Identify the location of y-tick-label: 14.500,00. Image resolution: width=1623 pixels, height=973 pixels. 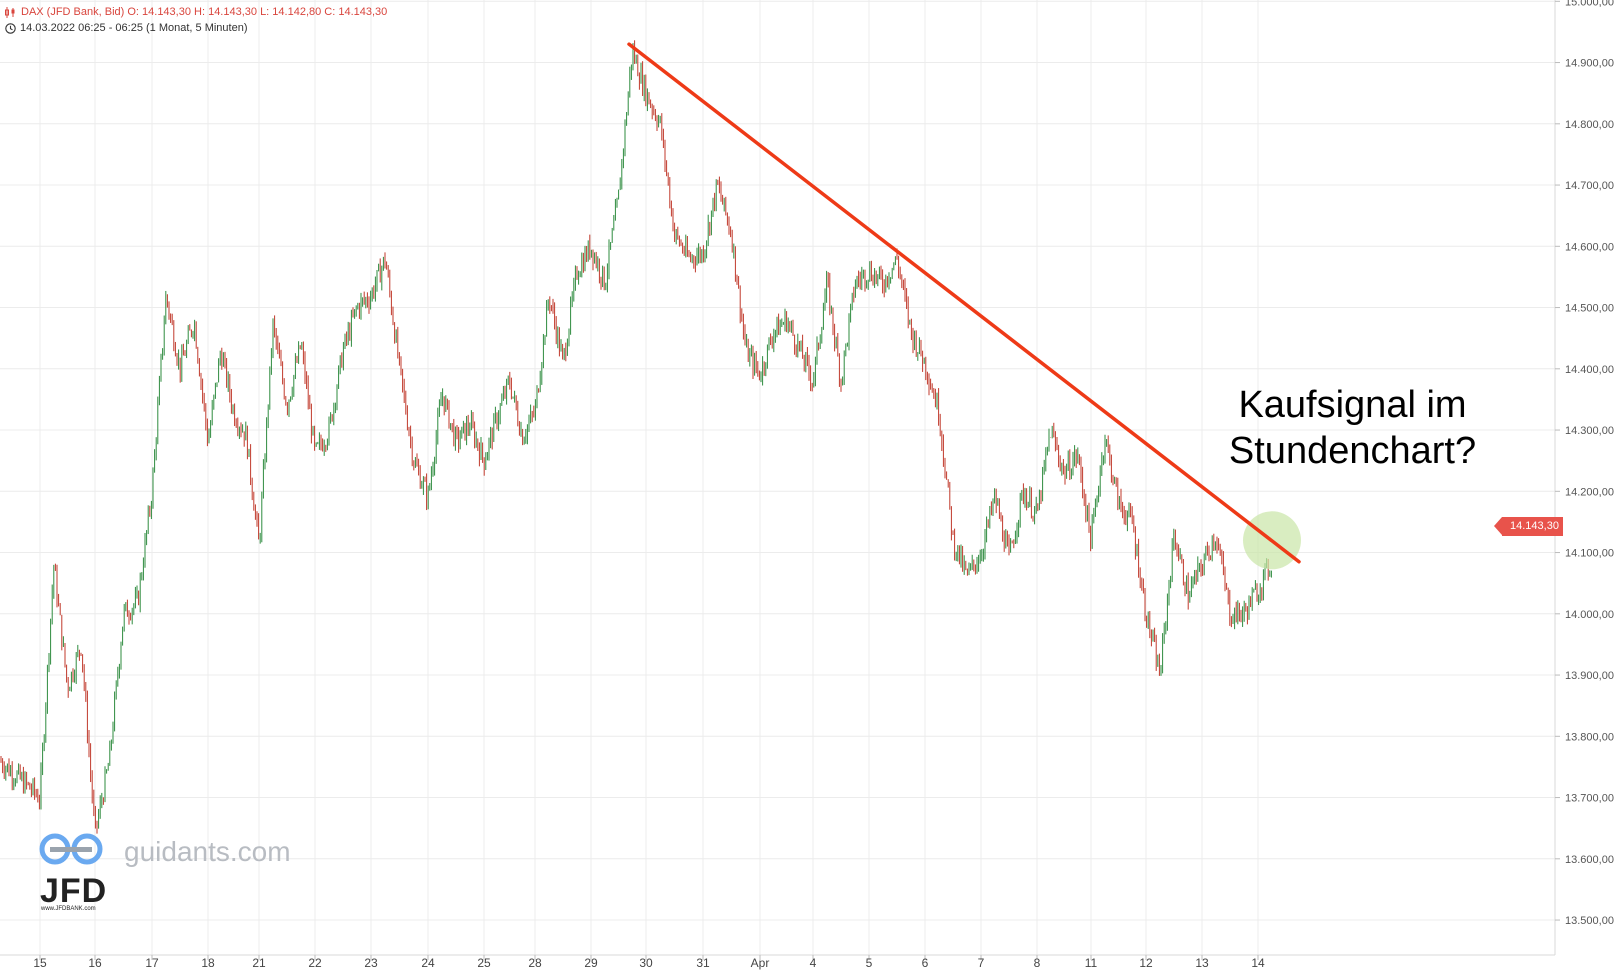
(1589, 309).